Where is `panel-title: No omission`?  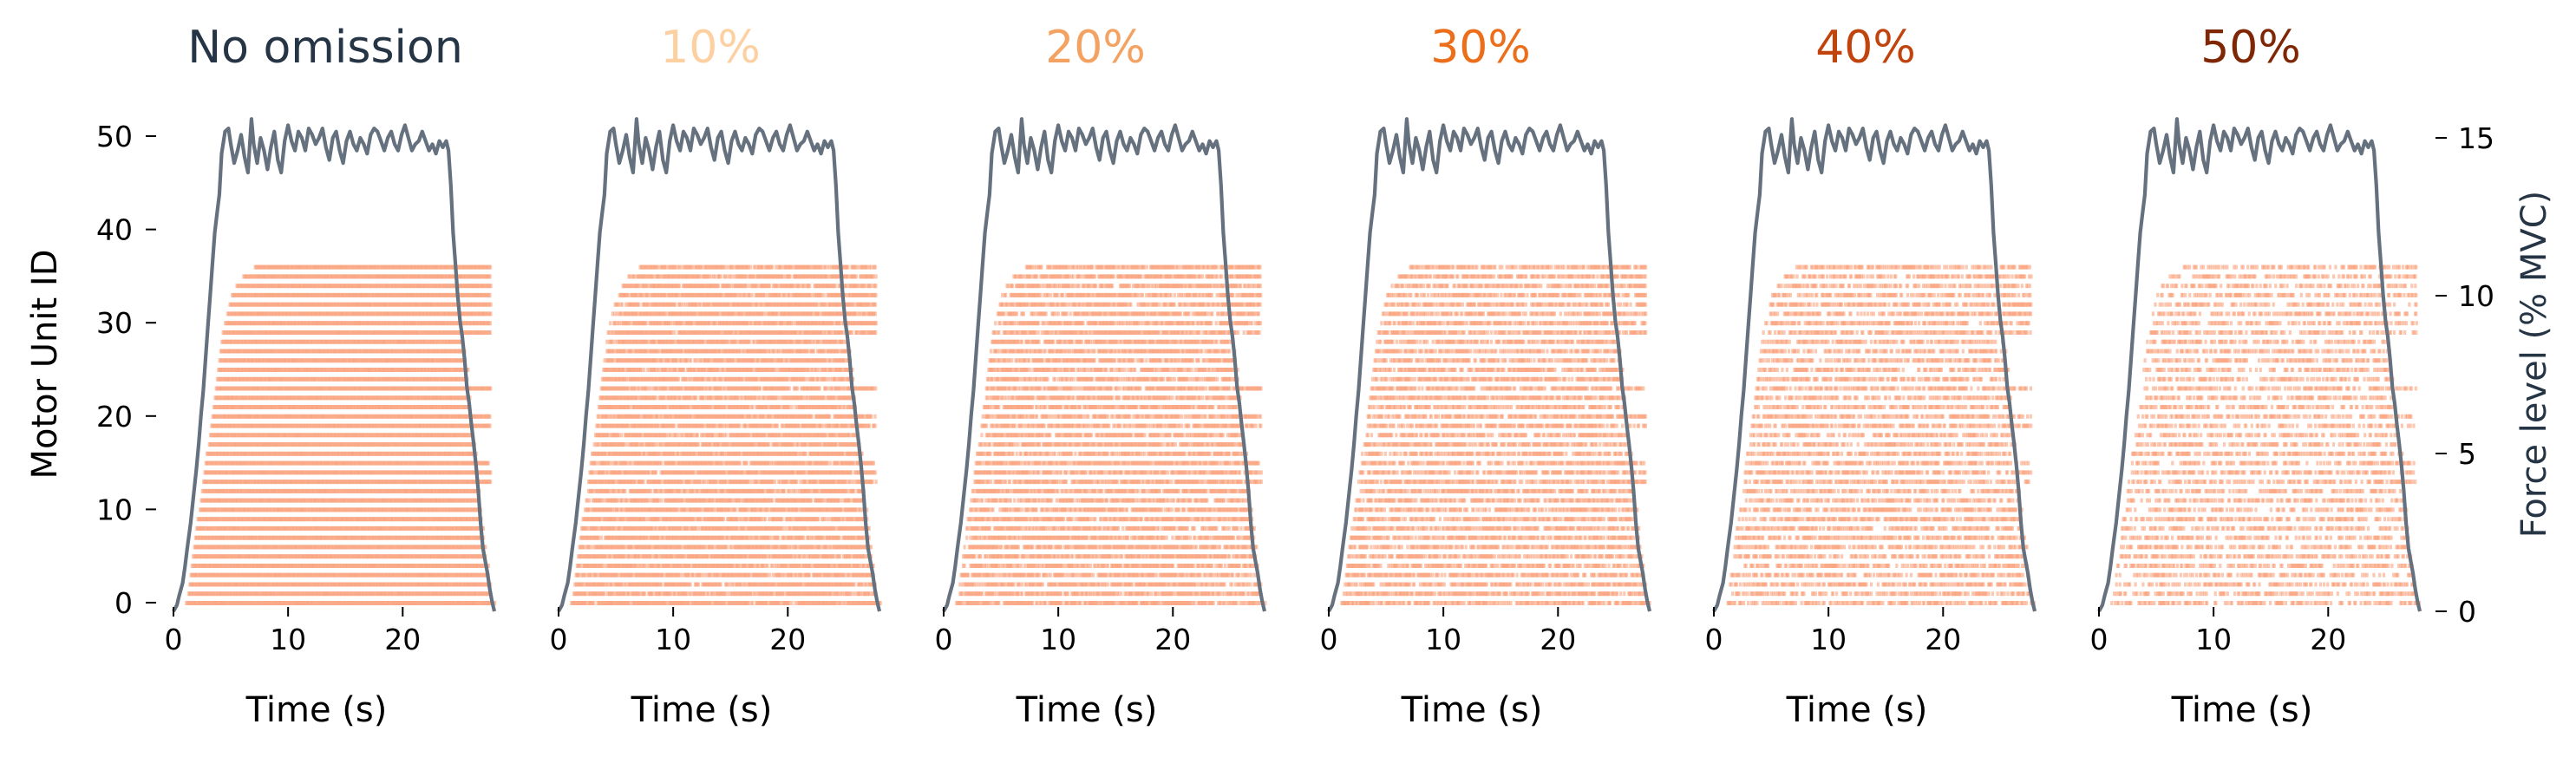 panel-title: No omission is located at coordinates (325, 48).